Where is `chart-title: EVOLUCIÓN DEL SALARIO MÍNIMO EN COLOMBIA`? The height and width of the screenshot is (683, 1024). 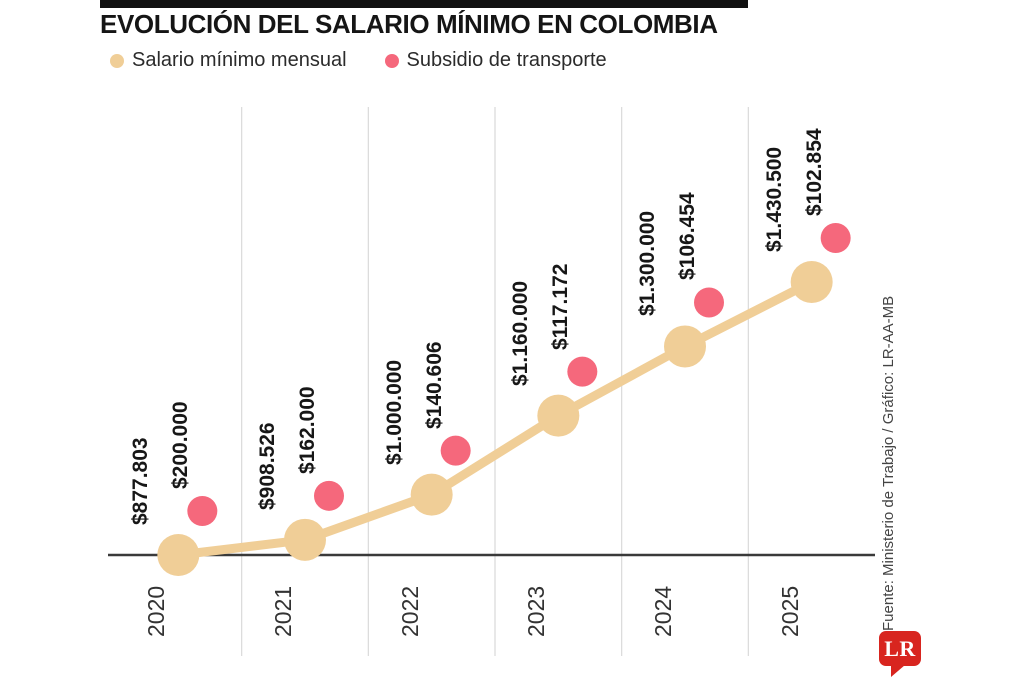
chart-title: EVOLUCIÓN DEL SALARIO MÍNIMO EN COLOMBIA is located at coordinates (409, 24).